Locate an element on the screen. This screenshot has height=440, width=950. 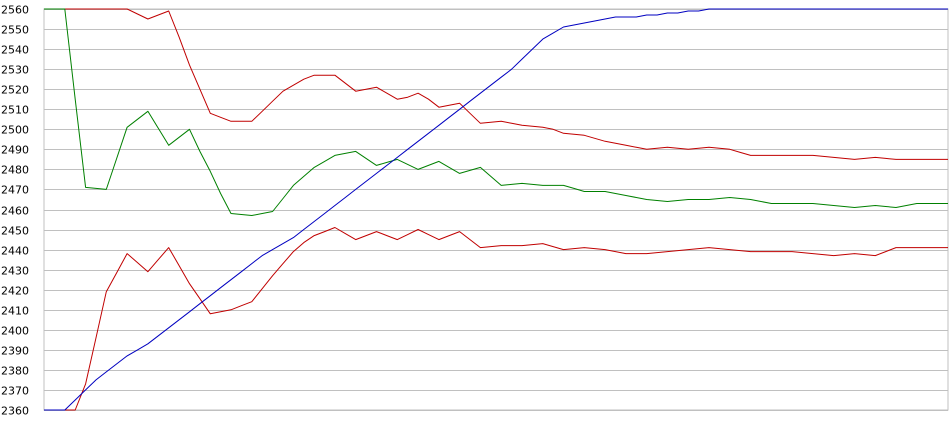
y-tick-label: 2450 is located at coordinates (15, 231).